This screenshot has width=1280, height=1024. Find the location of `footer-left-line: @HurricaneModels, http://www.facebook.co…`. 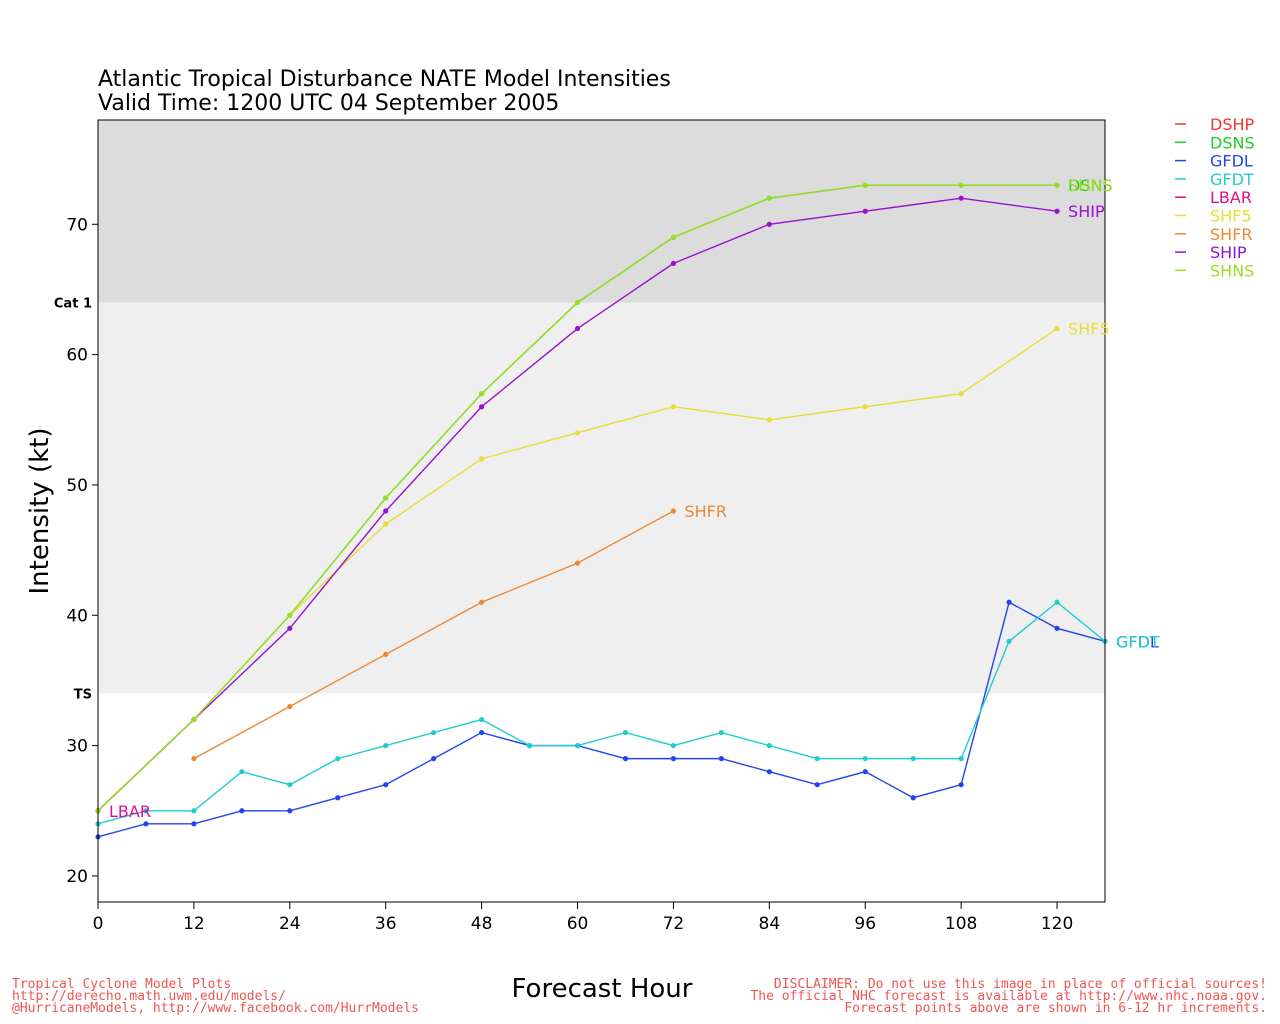

footer-left-line: @HurricaneModels, http://www.facebook.co… is located at coordinates (215, 1008).